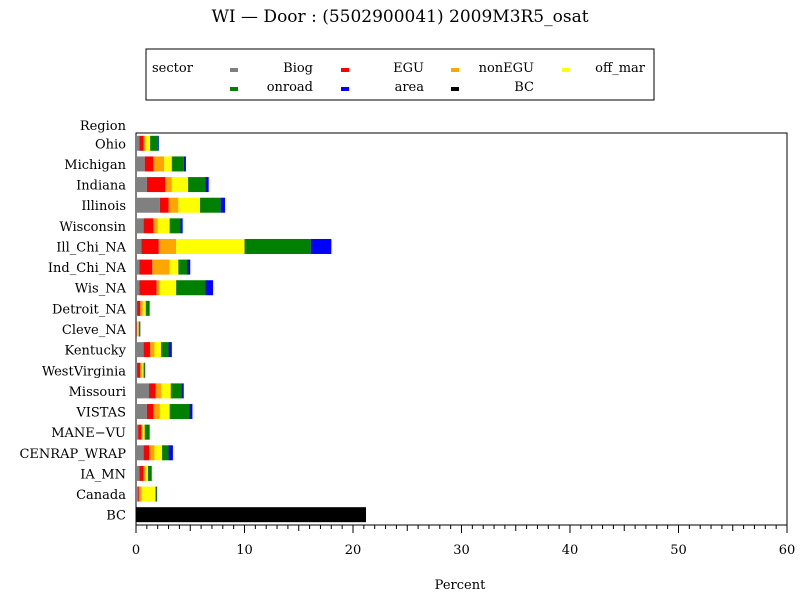  I want to click on bar-westvirginia-egu, so click(139, 370).